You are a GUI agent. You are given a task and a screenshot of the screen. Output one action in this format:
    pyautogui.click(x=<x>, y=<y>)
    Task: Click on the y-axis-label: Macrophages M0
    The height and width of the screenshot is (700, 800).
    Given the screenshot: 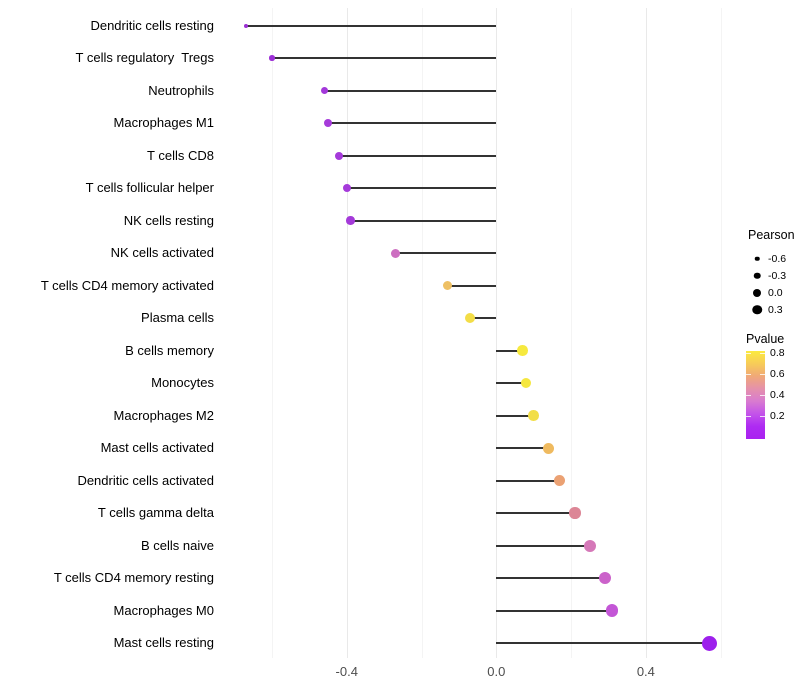 What is the action you would take?
    pyautogui.click(x=163, y=610)
    